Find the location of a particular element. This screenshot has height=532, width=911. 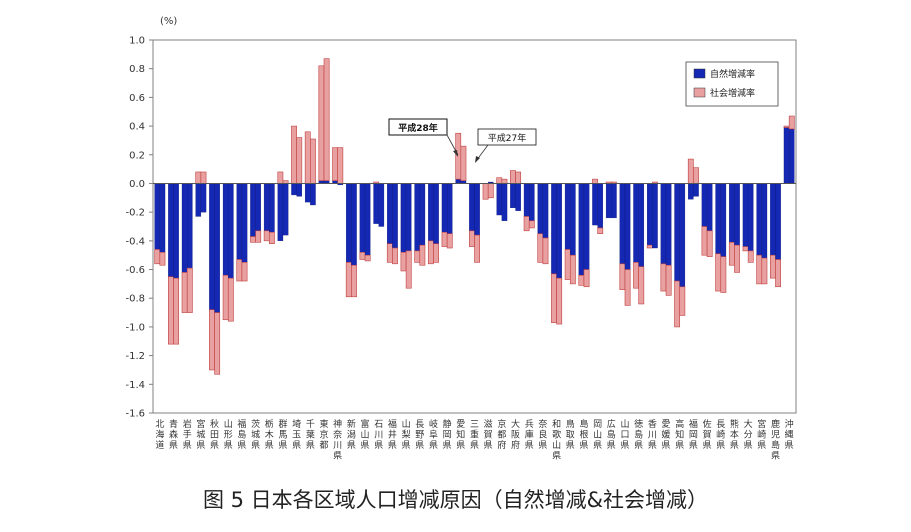

legend-label-social: 社会増減率 is located at coordinates (732, 93).